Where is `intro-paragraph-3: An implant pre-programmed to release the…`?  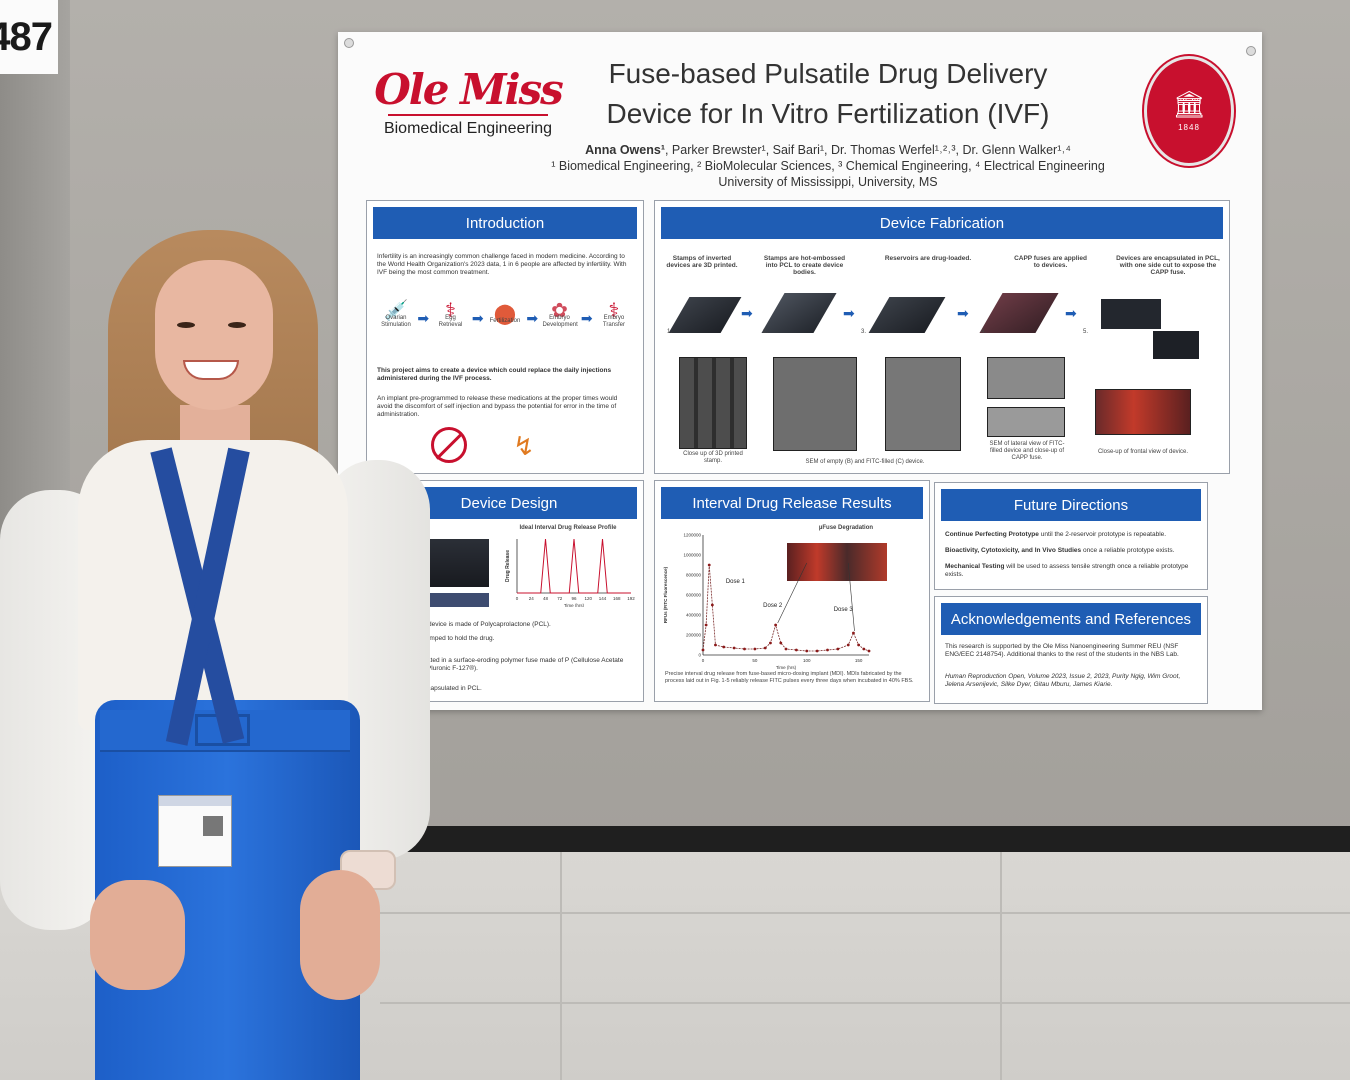
intro-paragraph-3: An implant pre-programmed to release the… is located at coordinates (497, 406).